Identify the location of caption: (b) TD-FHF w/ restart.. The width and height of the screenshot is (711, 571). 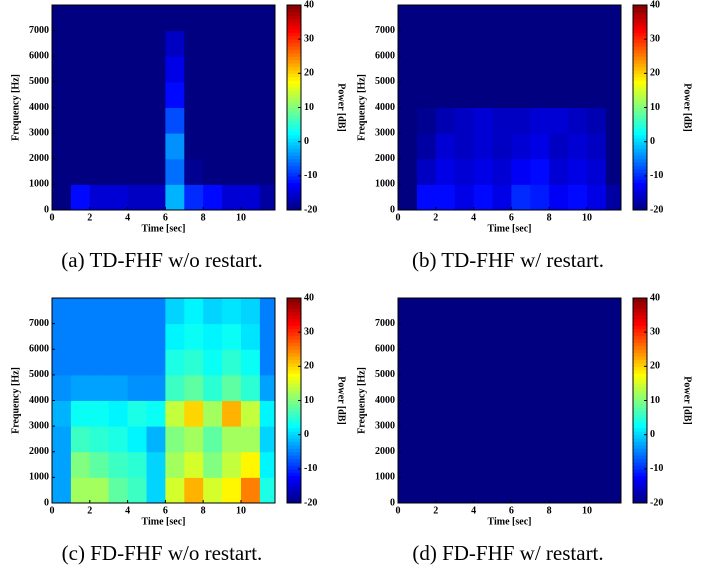
(508, 260).